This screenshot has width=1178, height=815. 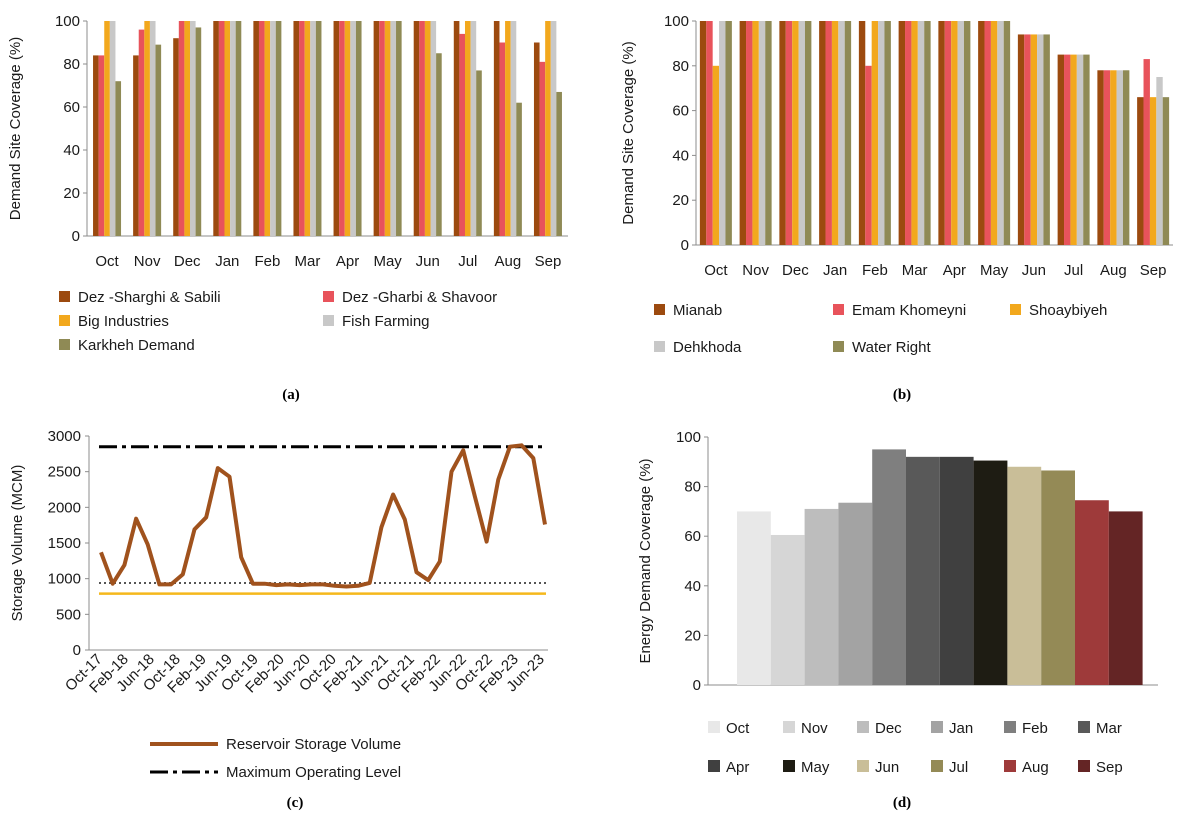 What do you see at coordinates (680, 155) in the screenshot?
I see `y-tick-label: 40` at bounding box center [680, 155].